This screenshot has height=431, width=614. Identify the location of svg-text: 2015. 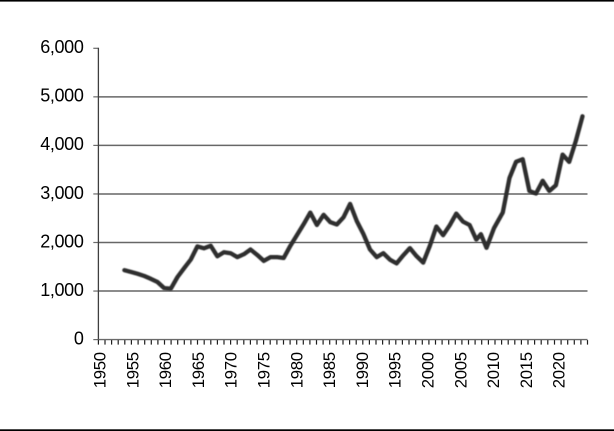
(526, 370).